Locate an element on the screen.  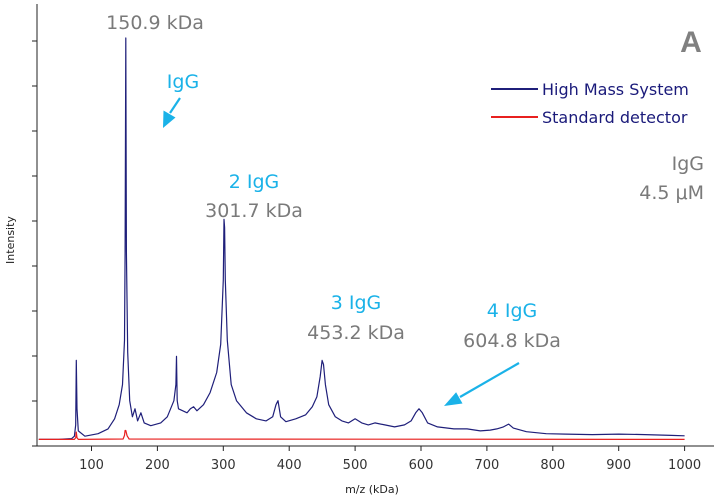
arrow-icon-4-igg is located at coordinates (482, 384).